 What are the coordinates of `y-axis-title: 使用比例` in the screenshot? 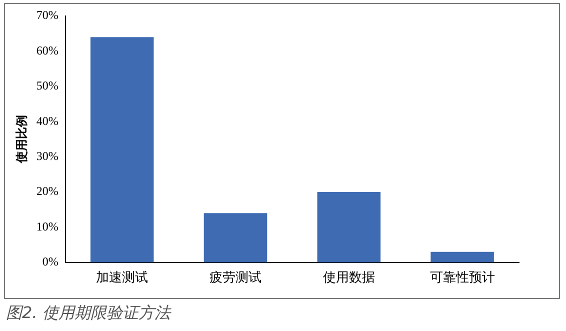 It's located at (21, 139).